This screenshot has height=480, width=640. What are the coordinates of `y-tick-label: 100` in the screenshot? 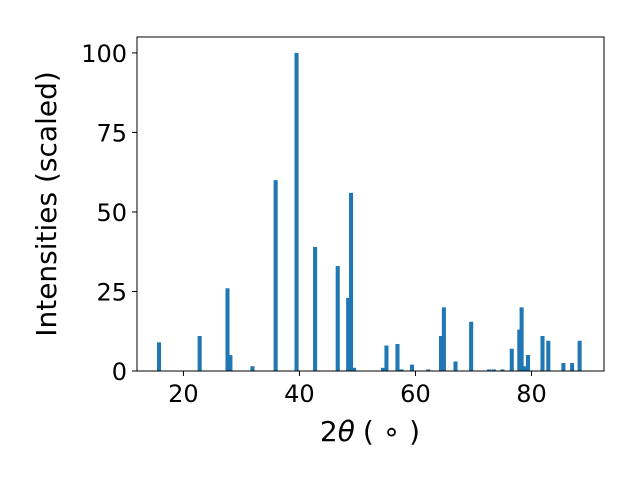 It's located at (104, 54).